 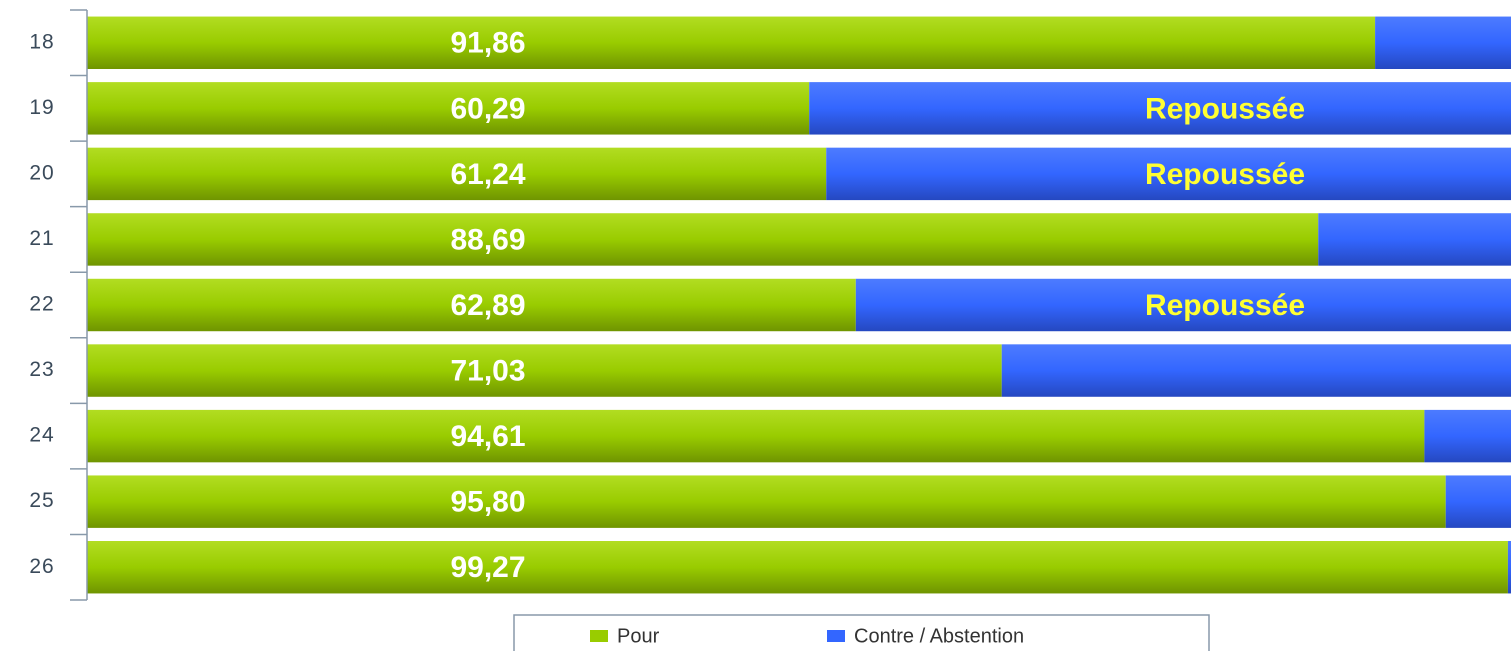 I want to click on y-tick-label: 24, so click(x=41, y=435).